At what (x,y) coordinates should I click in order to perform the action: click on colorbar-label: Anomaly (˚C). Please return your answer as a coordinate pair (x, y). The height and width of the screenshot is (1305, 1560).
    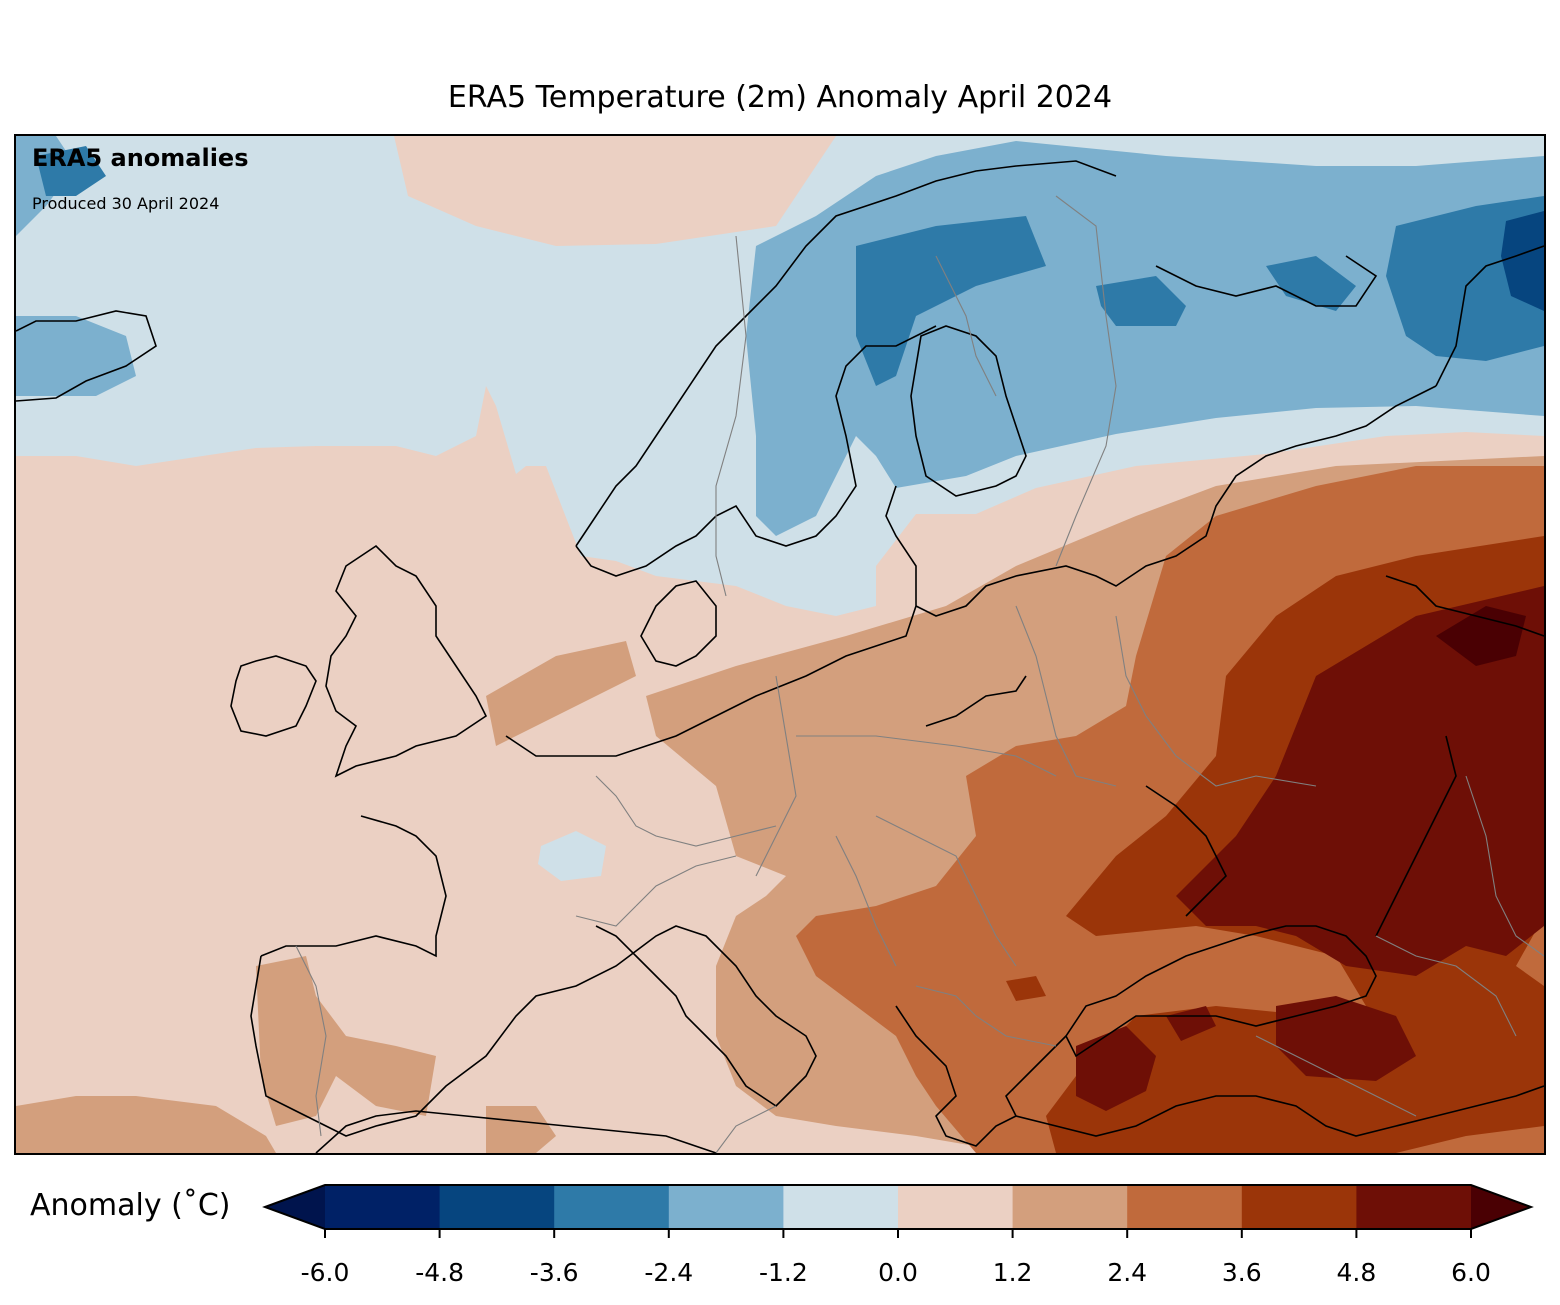
    Looking at the image, I should click on (130, 1205).